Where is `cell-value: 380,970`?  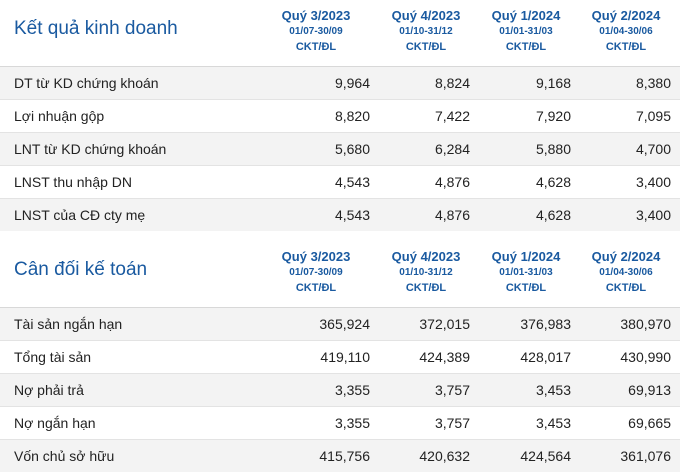 cell-value: 380,970 is located at coordinates (645, 324).